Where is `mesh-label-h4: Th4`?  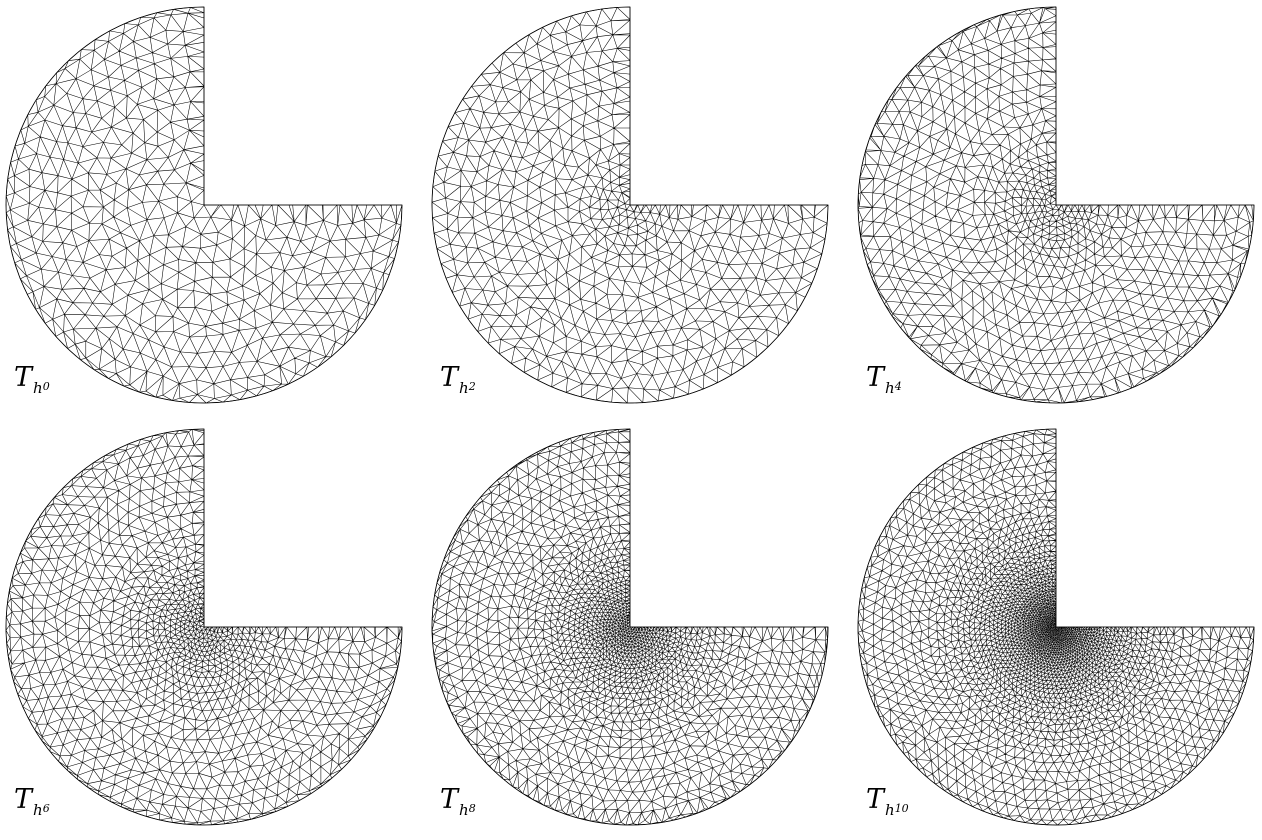
mesh-label-h4: Th4 is located at coordinates (884, 379).